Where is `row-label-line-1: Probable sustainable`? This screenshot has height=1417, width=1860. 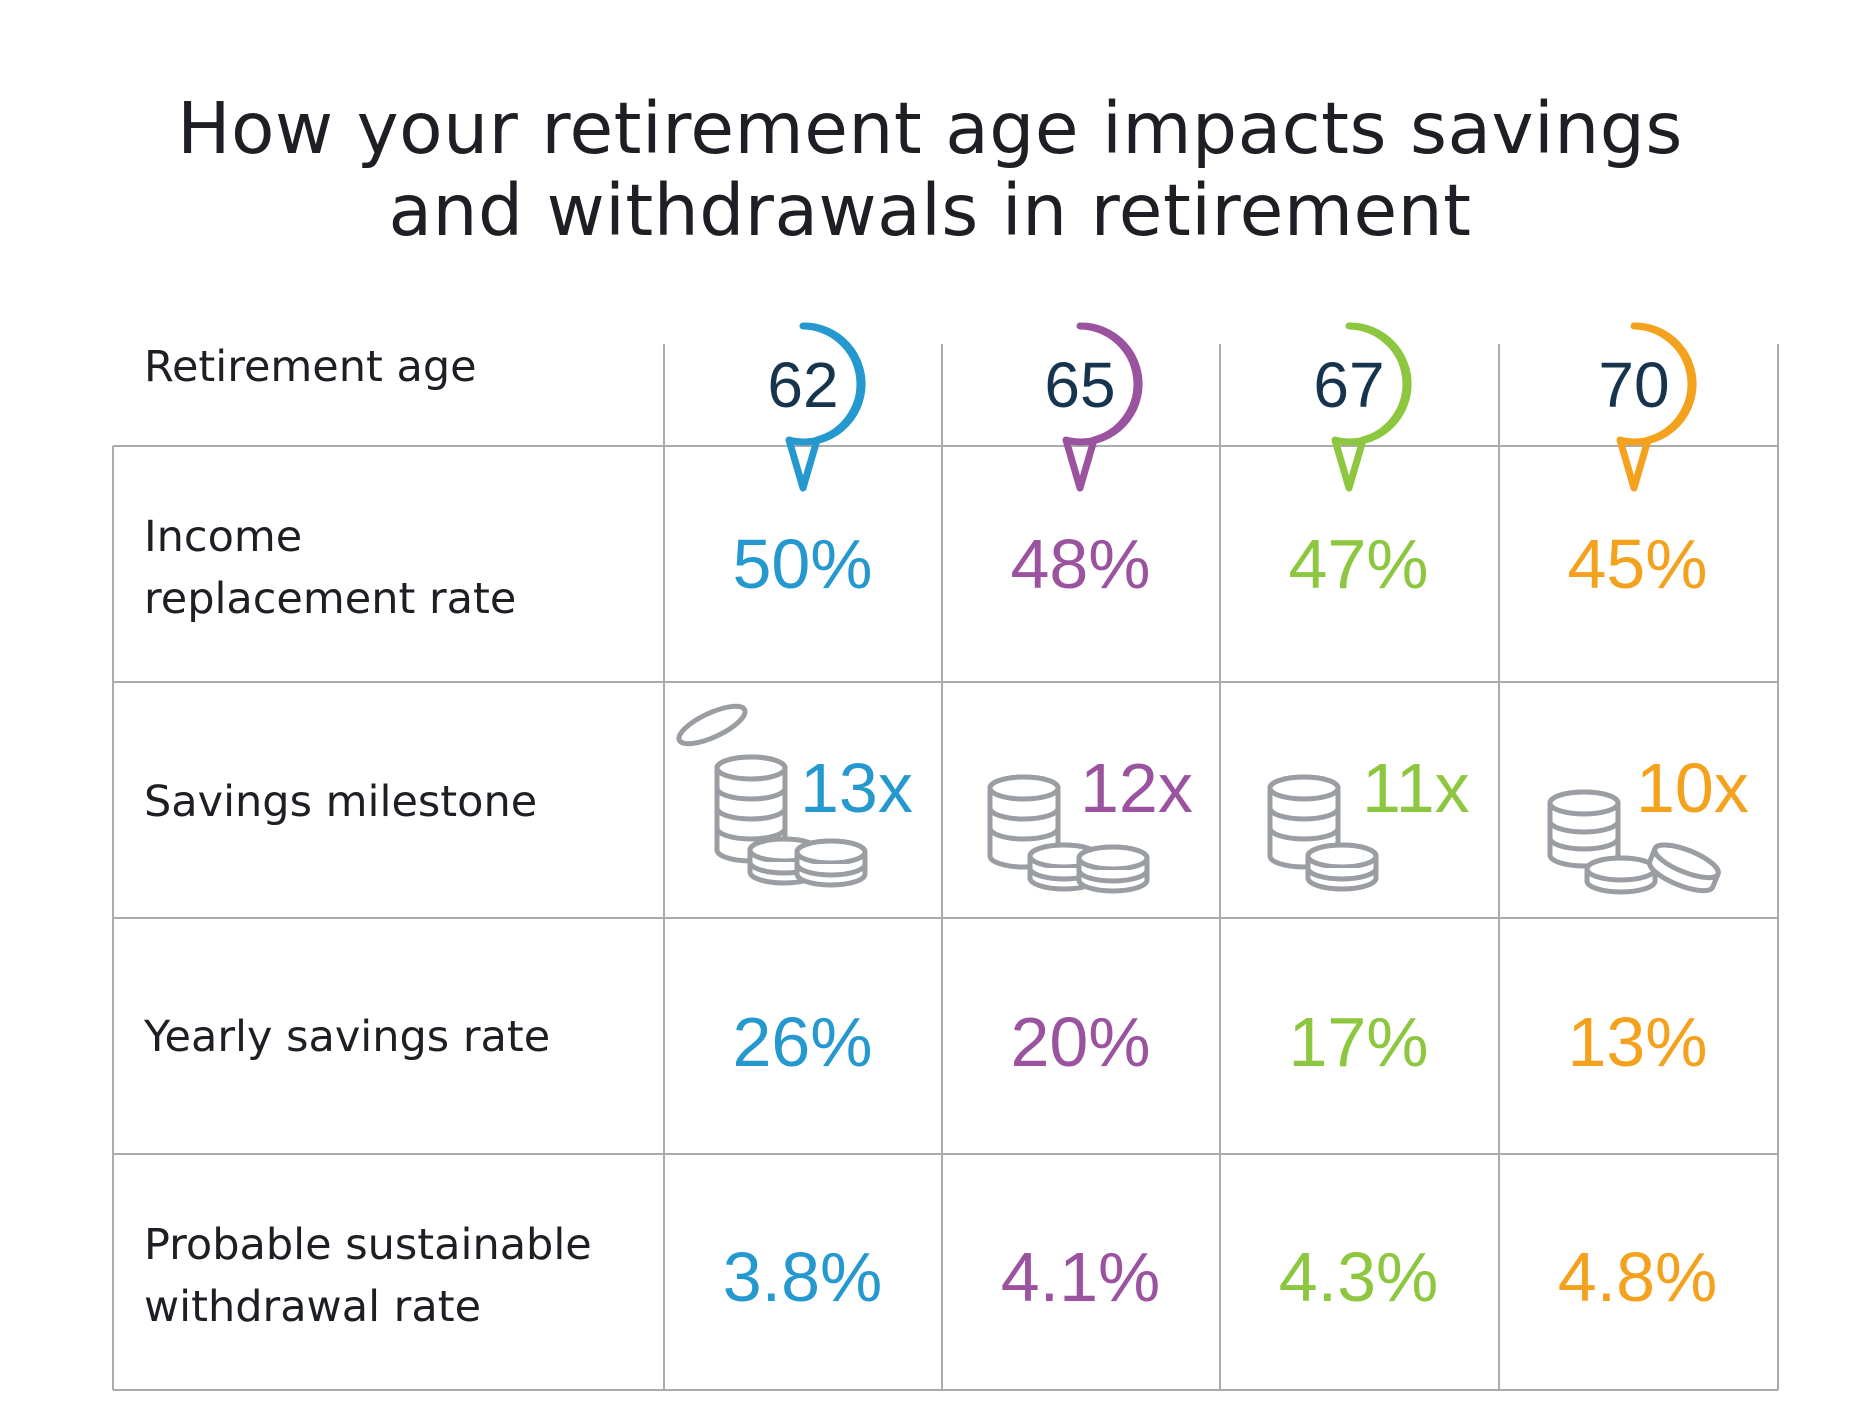
row-label-line-1: Probable sustainable is located at coordinates (368, 1245).